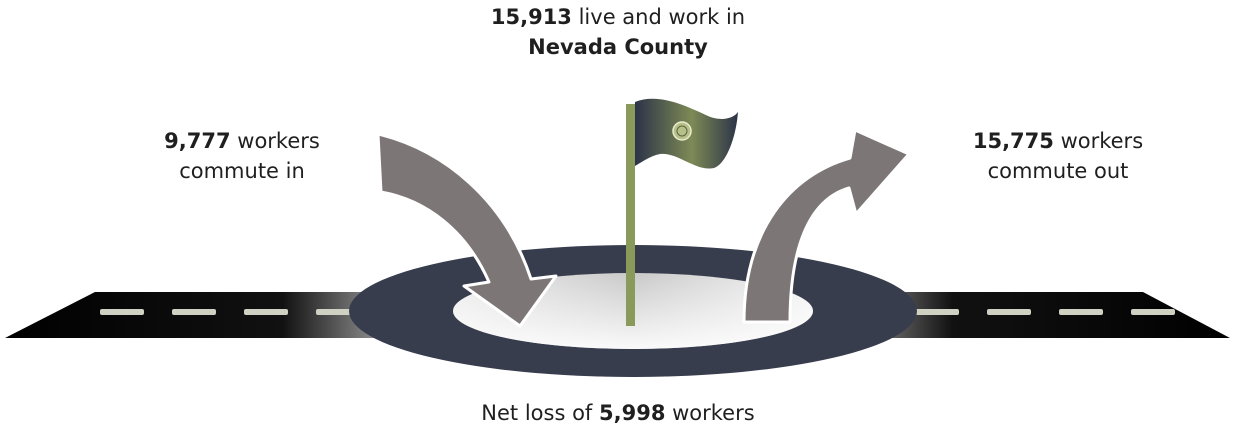  Describe the element at coordinates (1098, 141) in the screenshot. I see `commute-out-text1: workers` at that location.